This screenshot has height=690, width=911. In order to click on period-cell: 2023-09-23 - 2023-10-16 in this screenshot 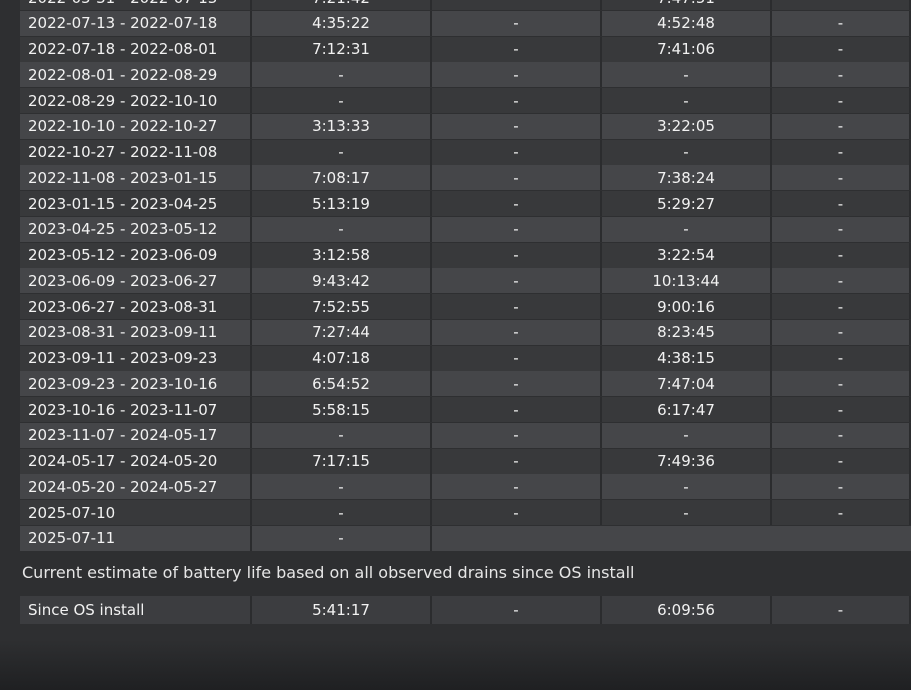, I will do `click(136, 384)`.